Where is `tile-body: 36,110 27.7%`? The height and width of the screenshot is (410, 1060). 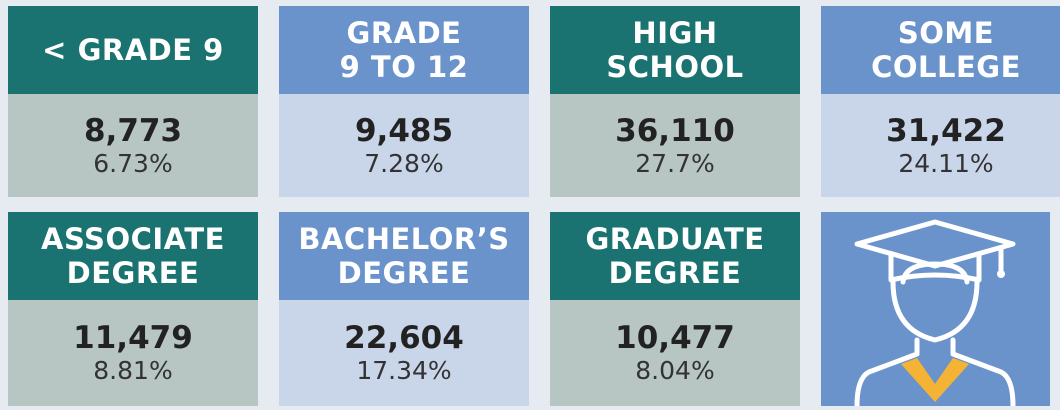
tile-body: 36,110 27.7% is located at coordinates (675, 145).